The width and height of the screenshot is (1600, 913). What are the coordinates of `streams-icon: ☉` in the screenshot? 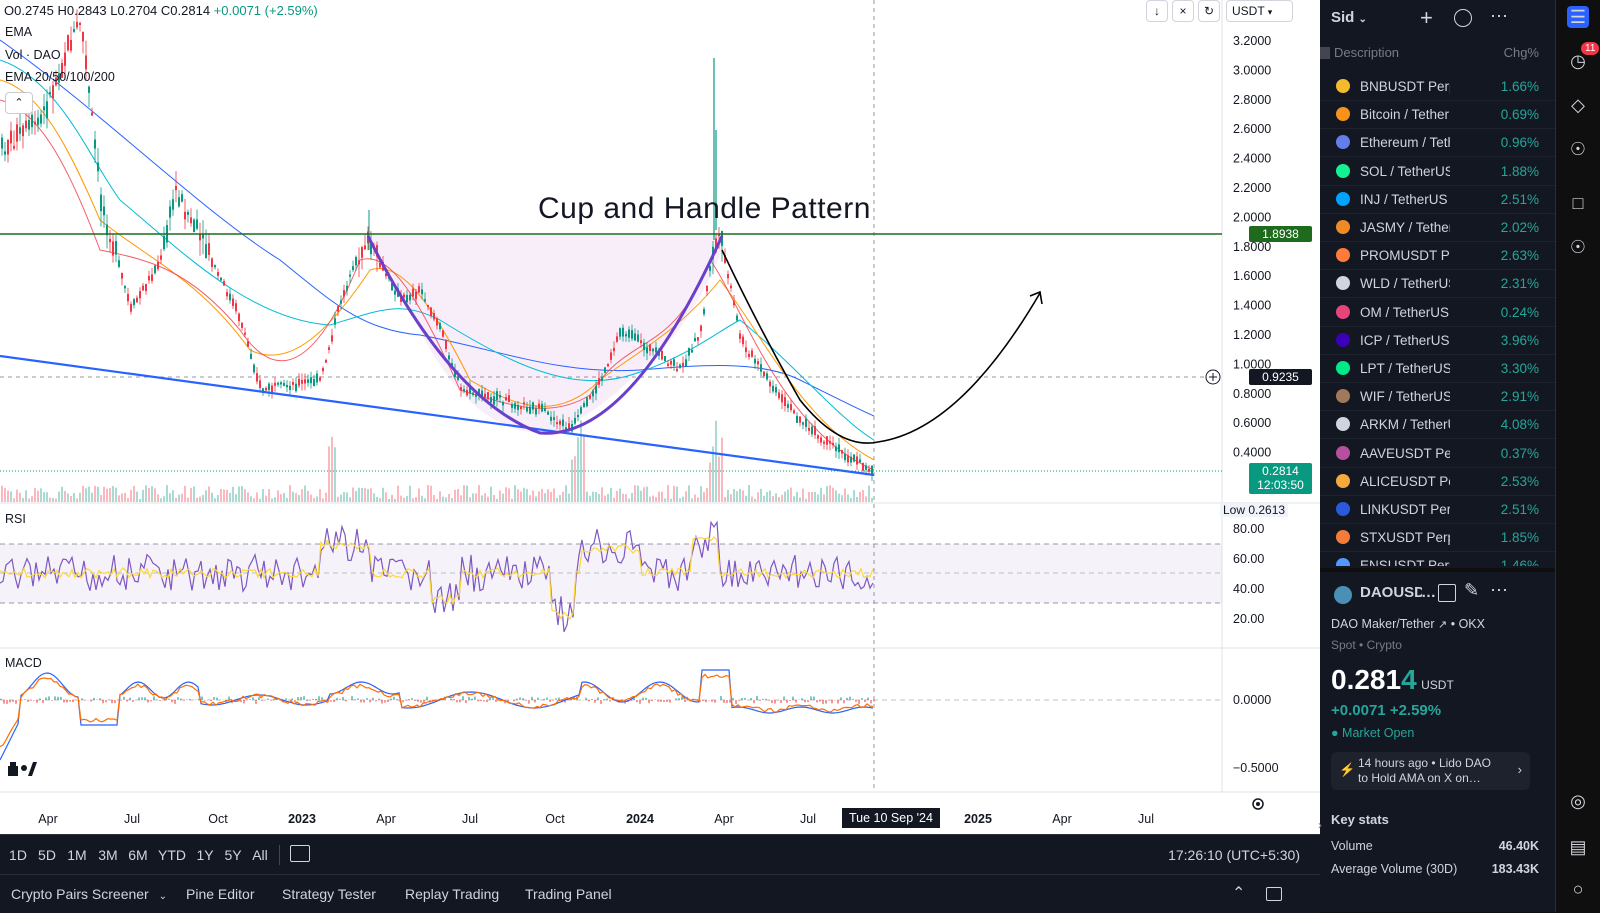 It's located at (1578, 247).